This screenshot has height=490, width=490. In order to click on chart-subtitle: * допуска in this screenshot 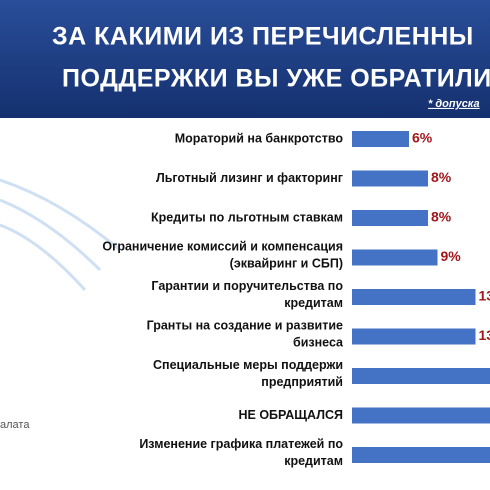, I will do `click(454, 104)`.